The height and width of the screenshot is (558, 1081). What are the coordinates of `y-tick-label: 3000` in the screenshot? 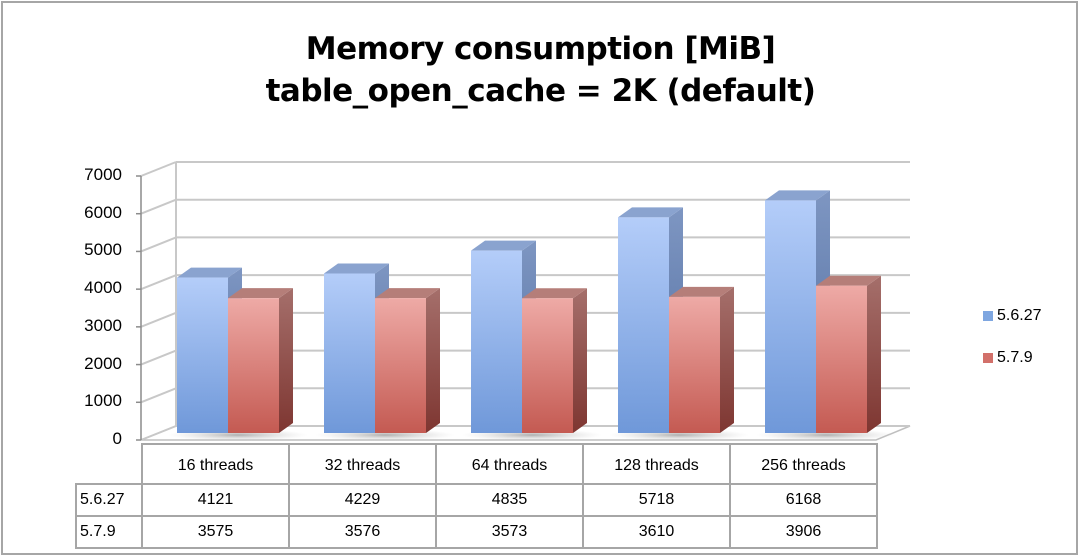 It's located at (103, 325).